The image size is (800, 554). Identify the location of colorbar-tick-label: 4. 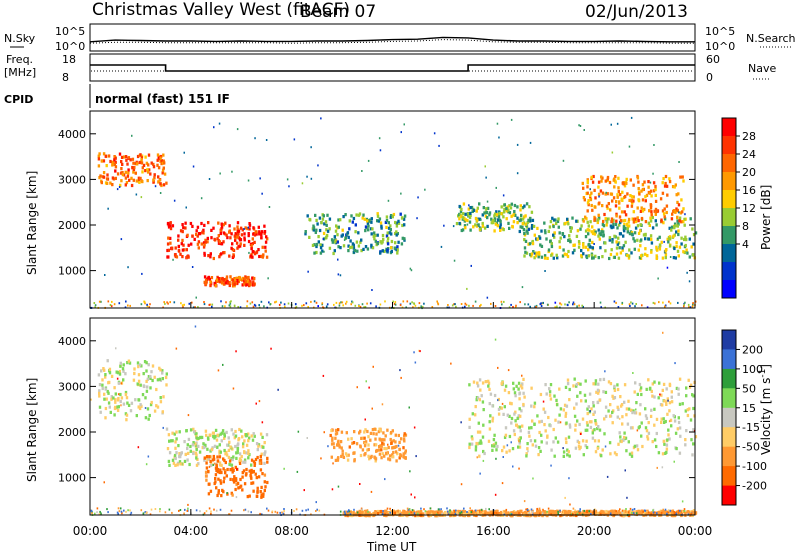
(745, 244).